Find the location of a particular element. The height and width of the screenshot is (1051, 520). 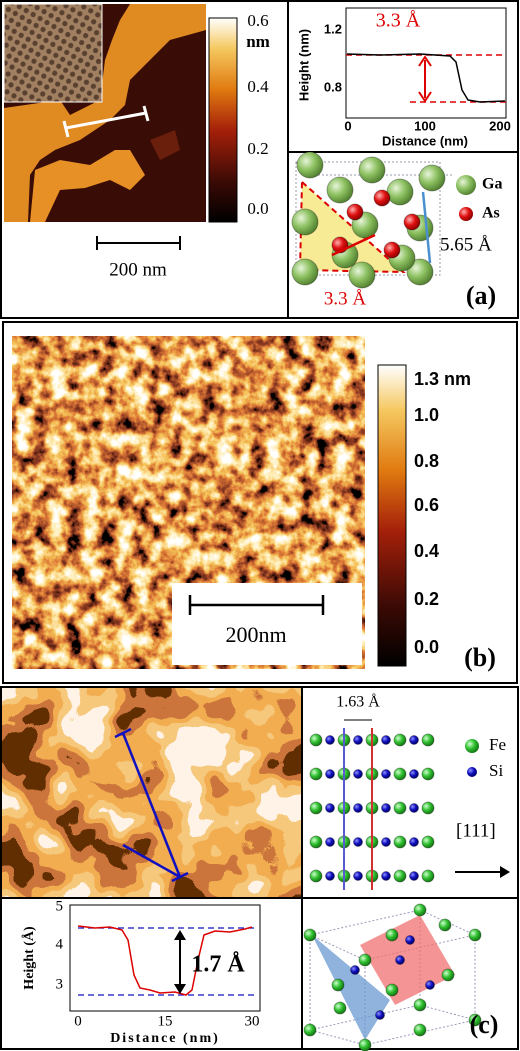

x-tick-label: 100 is located at coordinates (425, 125).